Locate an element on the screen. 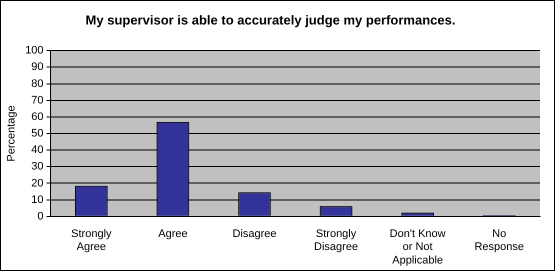 The image size is (555, 271). y-tick-label: 30 is located at coordinates (37, 166).